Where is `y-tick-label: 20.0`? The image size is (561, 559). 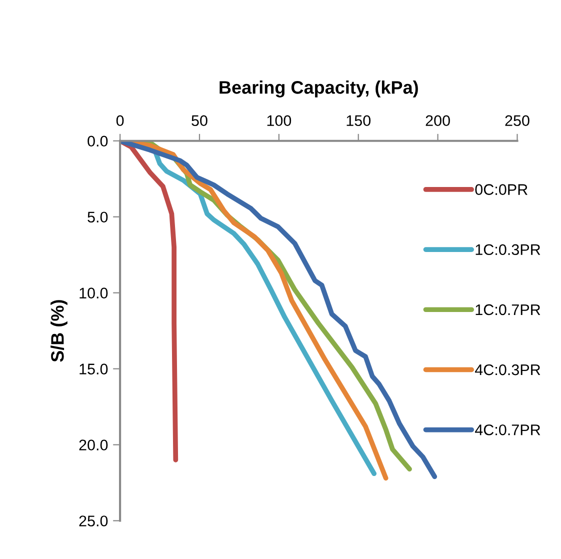 y-tick-label: 20.0 is located at coordinates (93, 445).